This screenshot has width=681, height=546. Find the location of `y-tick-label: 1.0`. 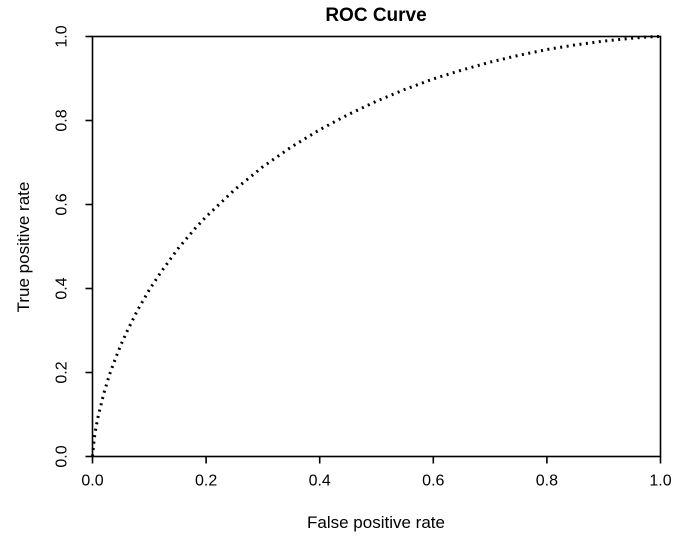

y-tick-label: 1.0 is located at coordinates (62, 36).